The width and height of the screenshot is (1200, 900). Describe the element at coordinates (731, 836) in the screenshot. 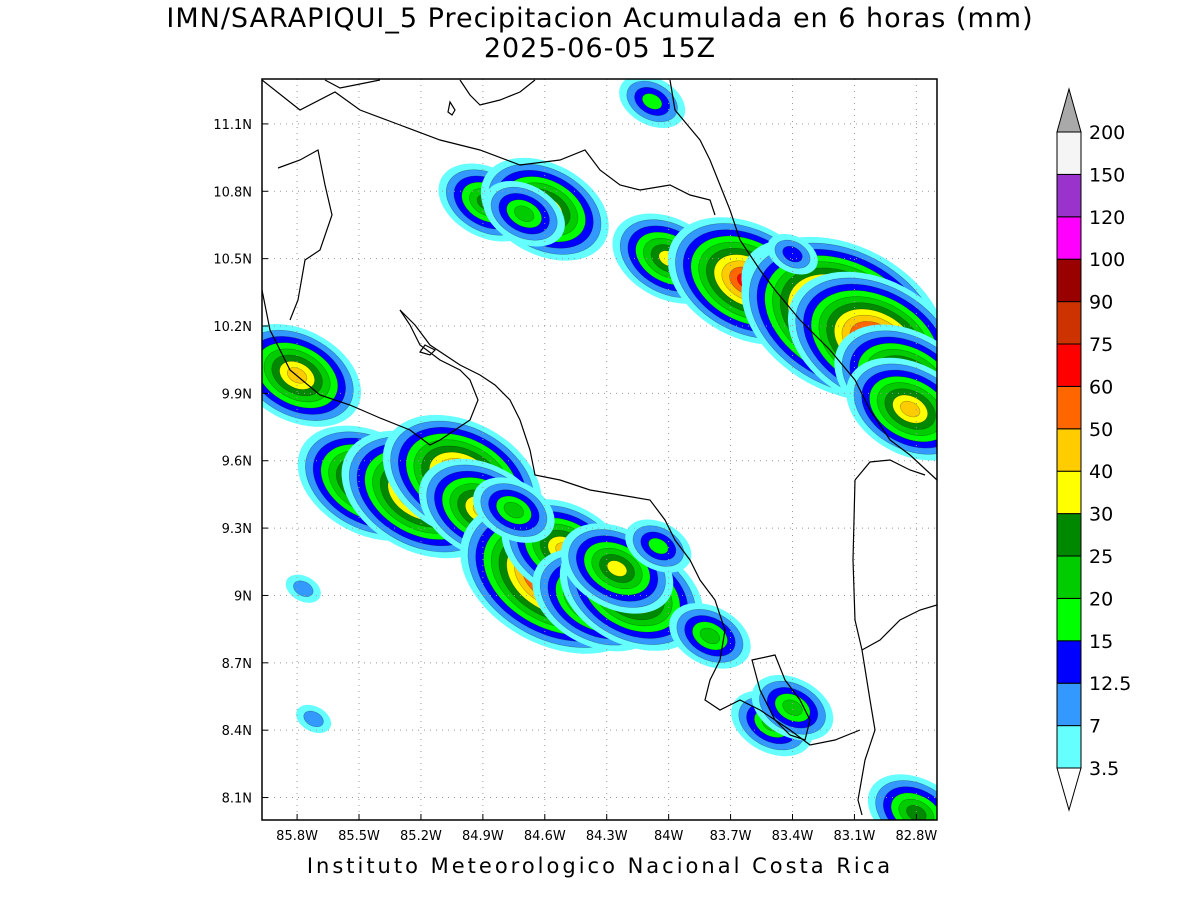

I see `lon-tick-label: 83.7W` at that location.